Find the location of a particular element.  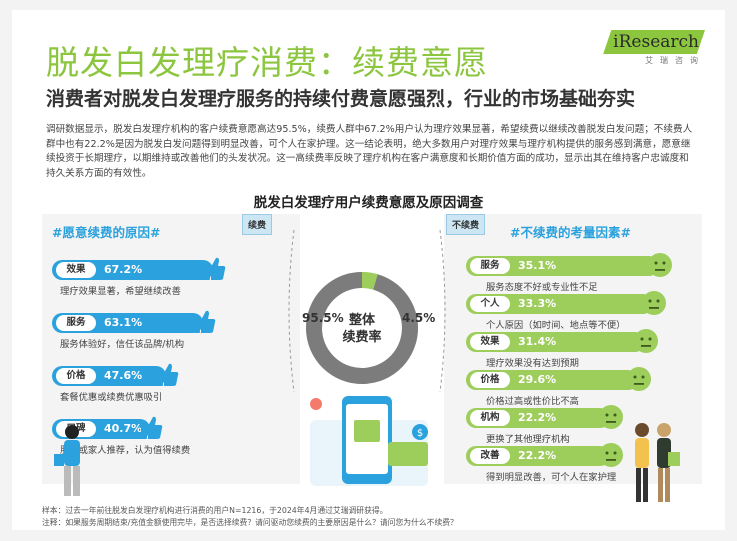

iresearch-logo: iResearch 艾瑞咨询 is located at coordinates (654, 48).